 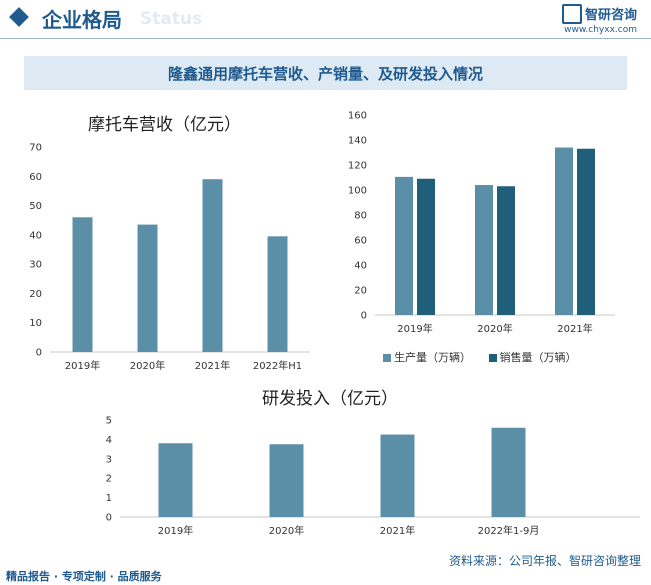 I want to click on page-footer: 精品报告 · 专项定制 · 品质服务, so click(x=325, y=575).